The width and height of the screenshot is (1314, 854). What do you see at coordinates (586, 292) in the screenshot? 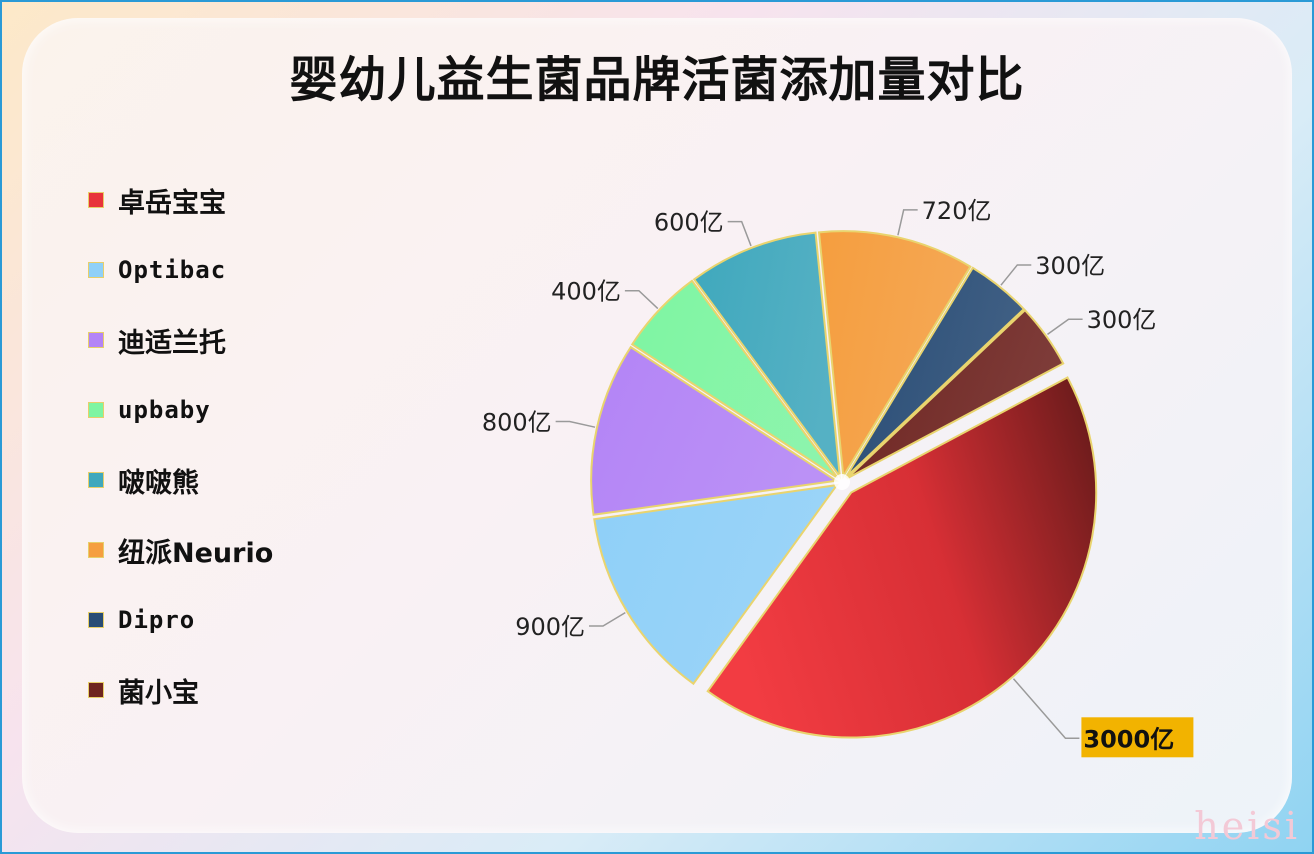
I see `data-label: 400亿` at bounding box center [586, 292].